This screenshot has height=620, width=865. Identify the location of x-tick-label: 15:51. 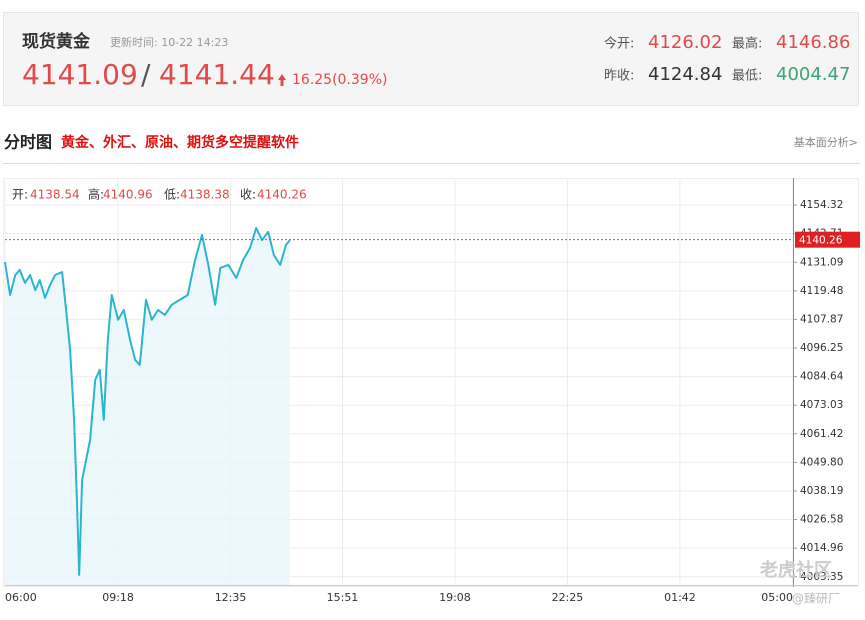
(343, 597).